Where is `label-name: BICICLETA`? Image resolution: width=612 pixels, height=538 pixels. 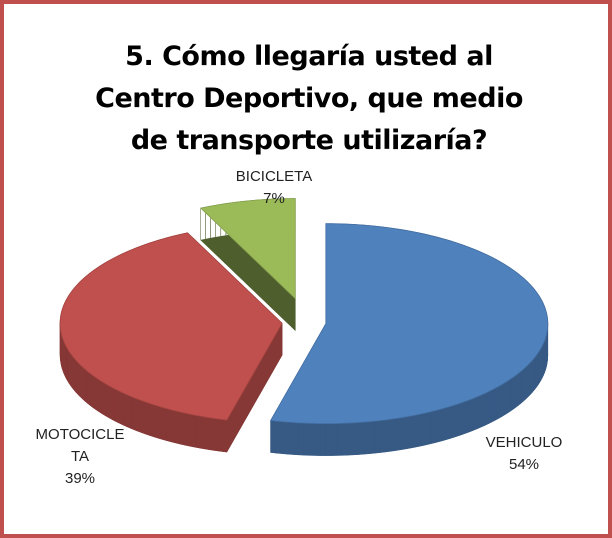 label-name: BICICLETA is located at coordinates (274, 176).